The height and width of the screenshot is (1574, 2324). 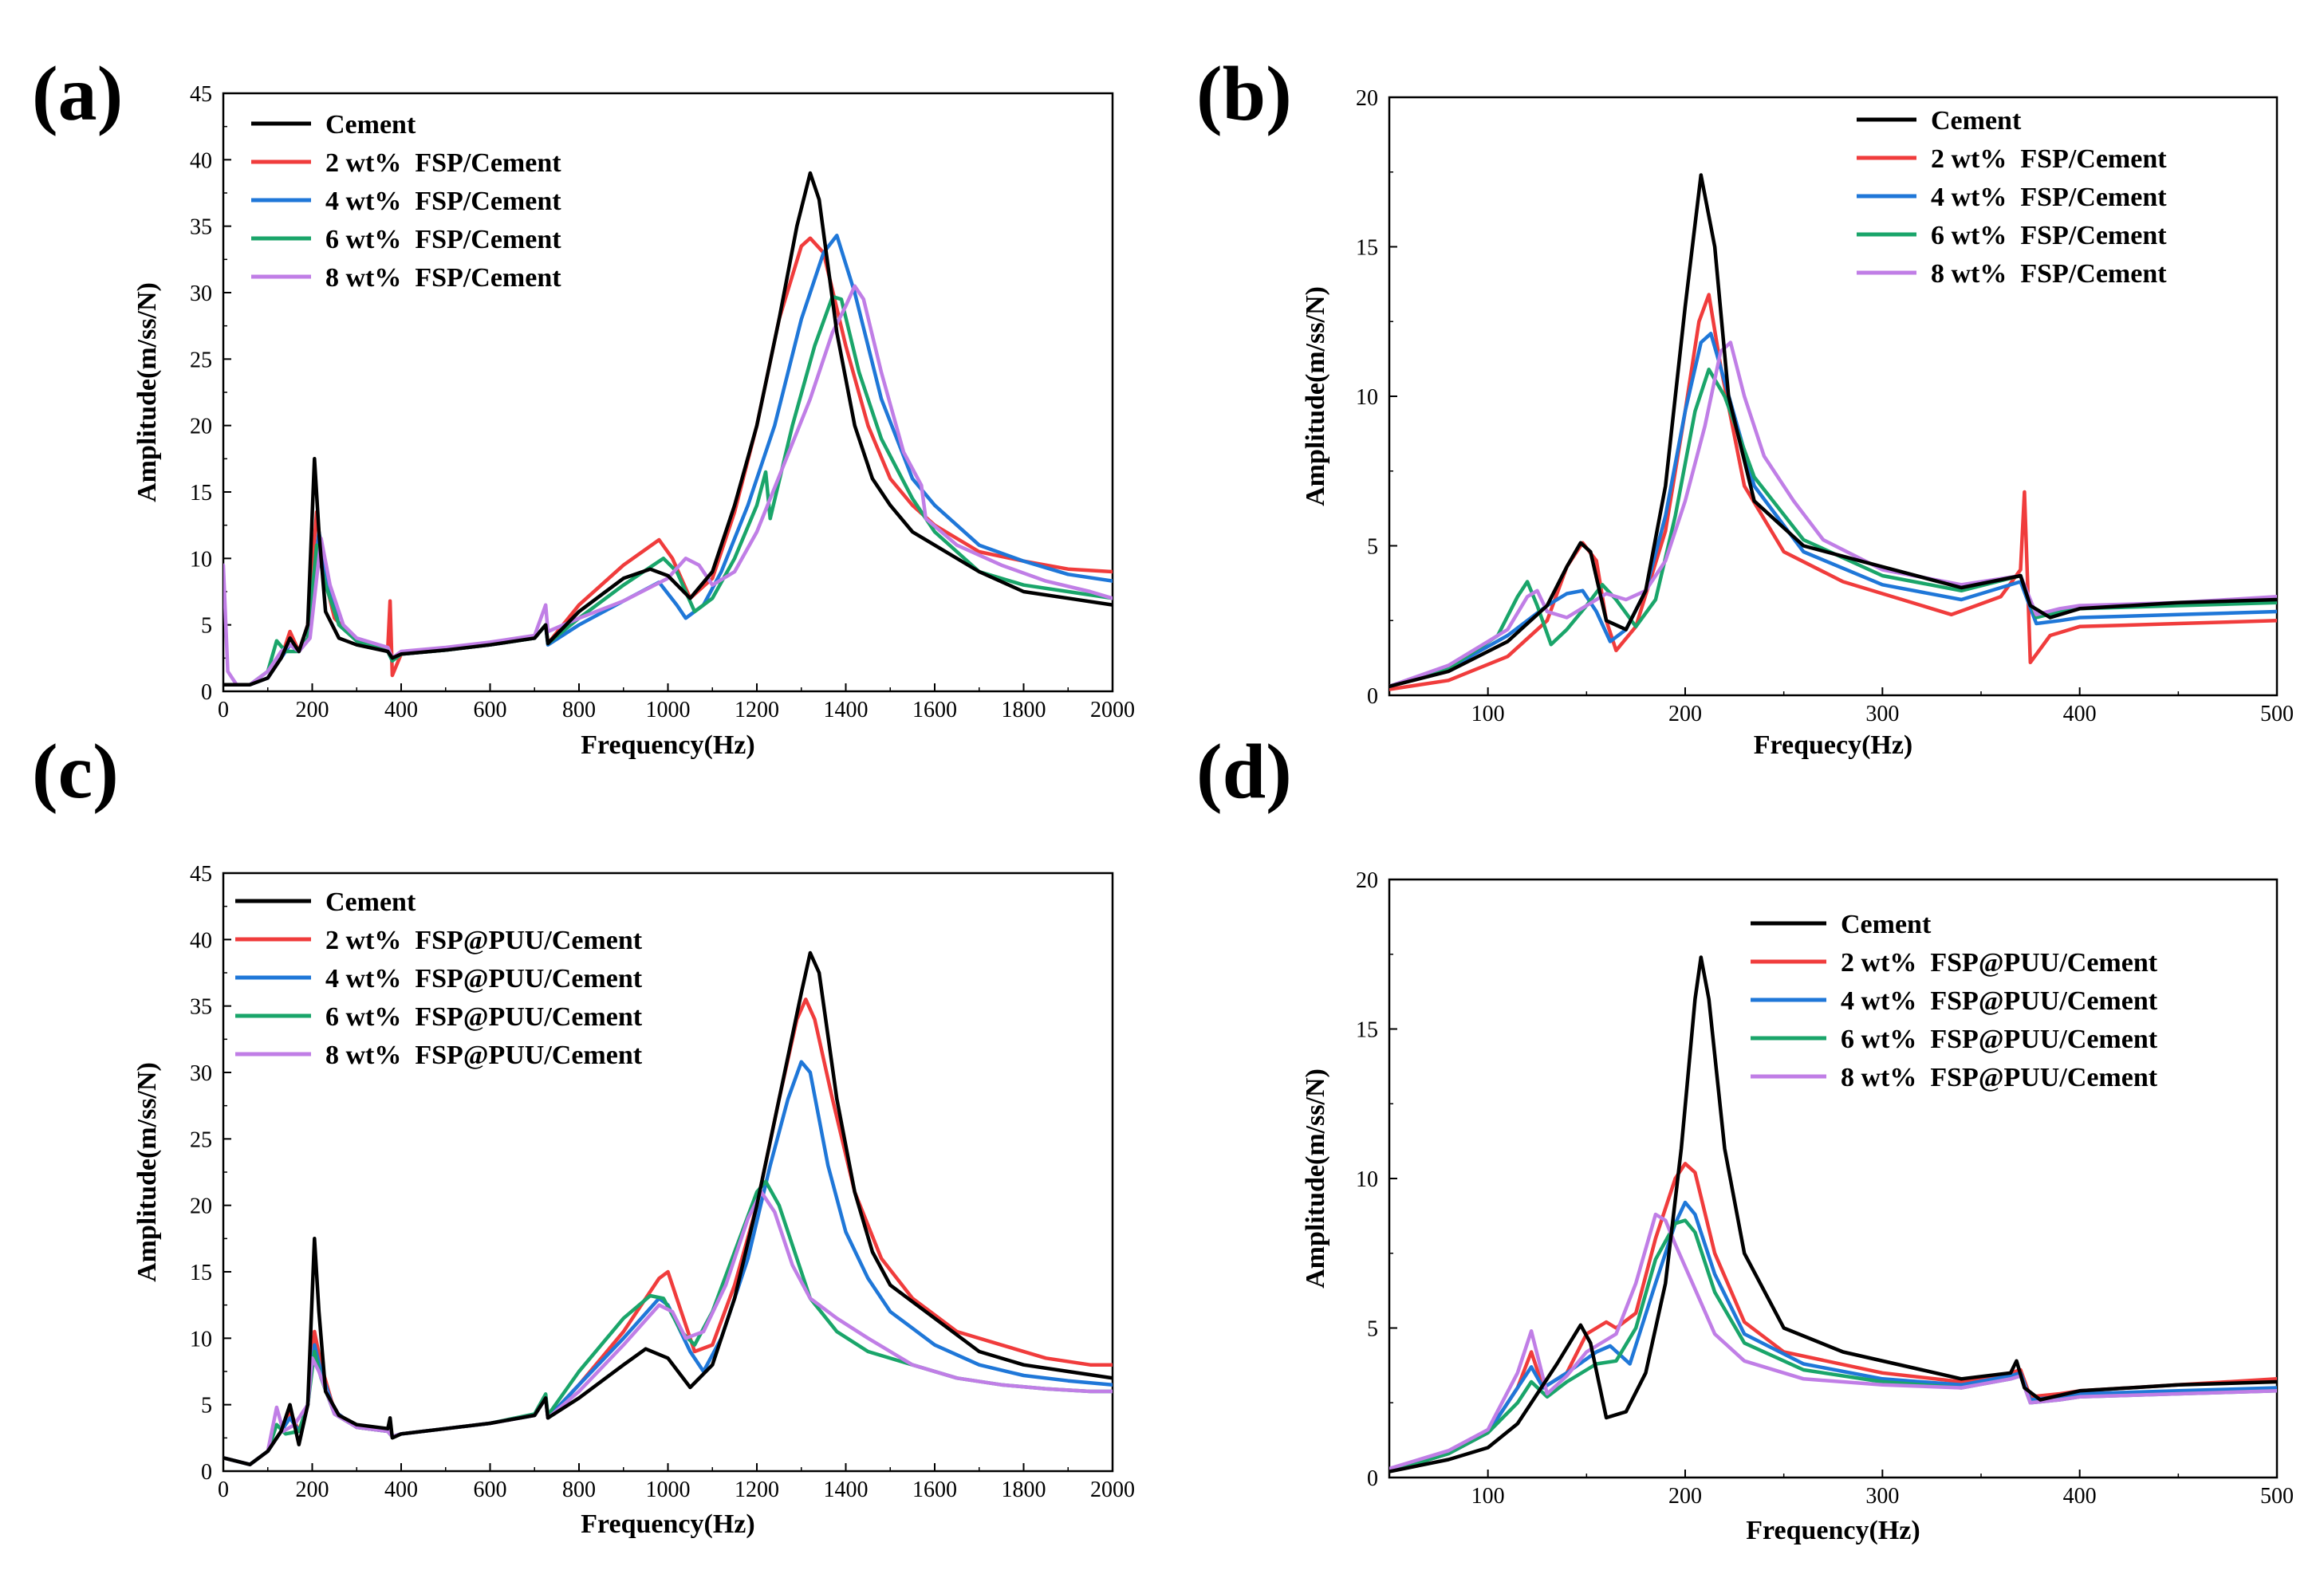 I want to click on y-tick-label: 40, so click(x=201, y=160).